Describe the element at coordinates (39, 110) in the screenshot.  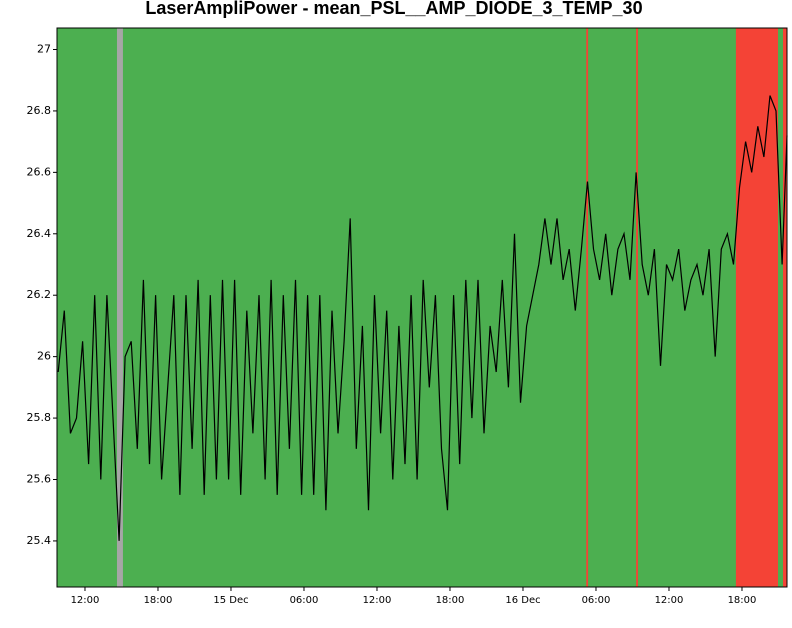
I see `y-tick-label: 26.8` at that location.